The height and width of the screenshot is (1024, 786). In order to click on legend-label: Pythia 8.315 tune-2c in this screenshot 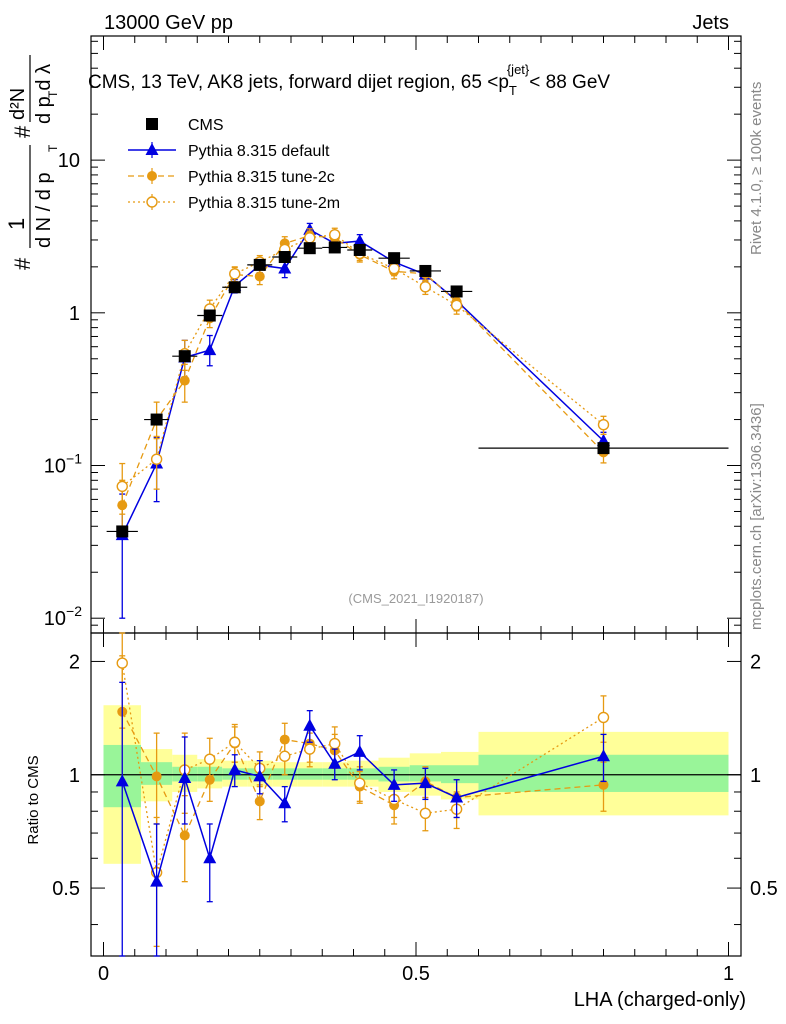, I will do `click(261, 177)`.